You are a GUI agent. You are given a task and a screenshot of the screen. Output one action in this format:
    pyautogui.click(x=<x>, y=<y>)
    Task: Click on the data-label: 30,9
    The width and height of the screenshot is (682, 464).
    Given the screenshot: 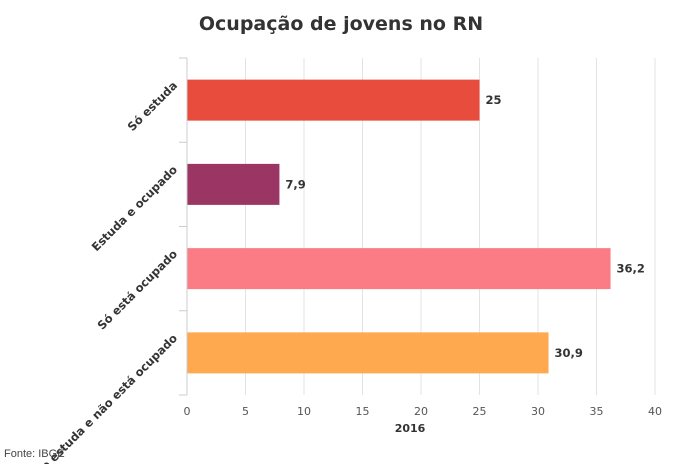 What is the action you would take?
    pyautogui.click(x=569, y=353)
    